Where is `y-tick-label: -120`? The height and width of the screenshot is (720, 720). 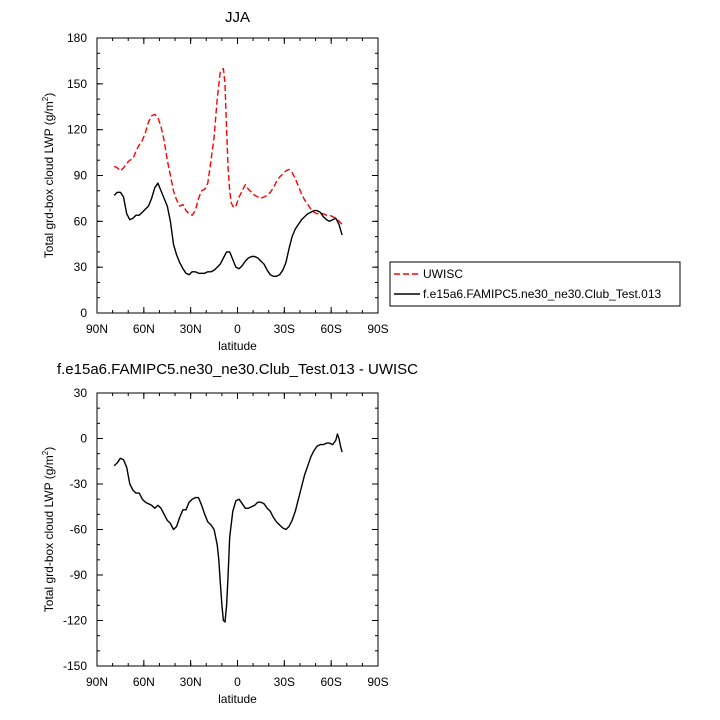 y-tick-label: -120 is located at coordinates (75, 621).